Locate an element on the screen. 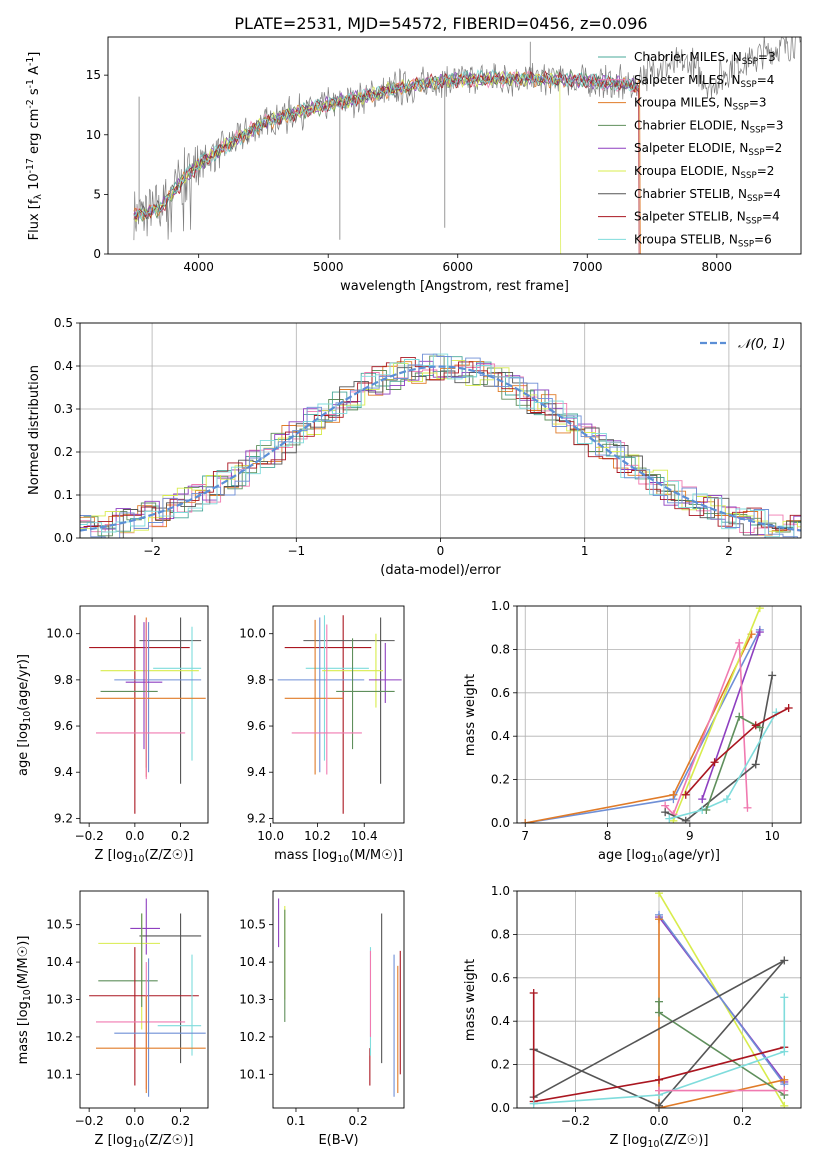 This screenshot has width=819, height=1170. legend-label: Kroupa MILES, NSSP=3 is located at coordinates (700, 104).